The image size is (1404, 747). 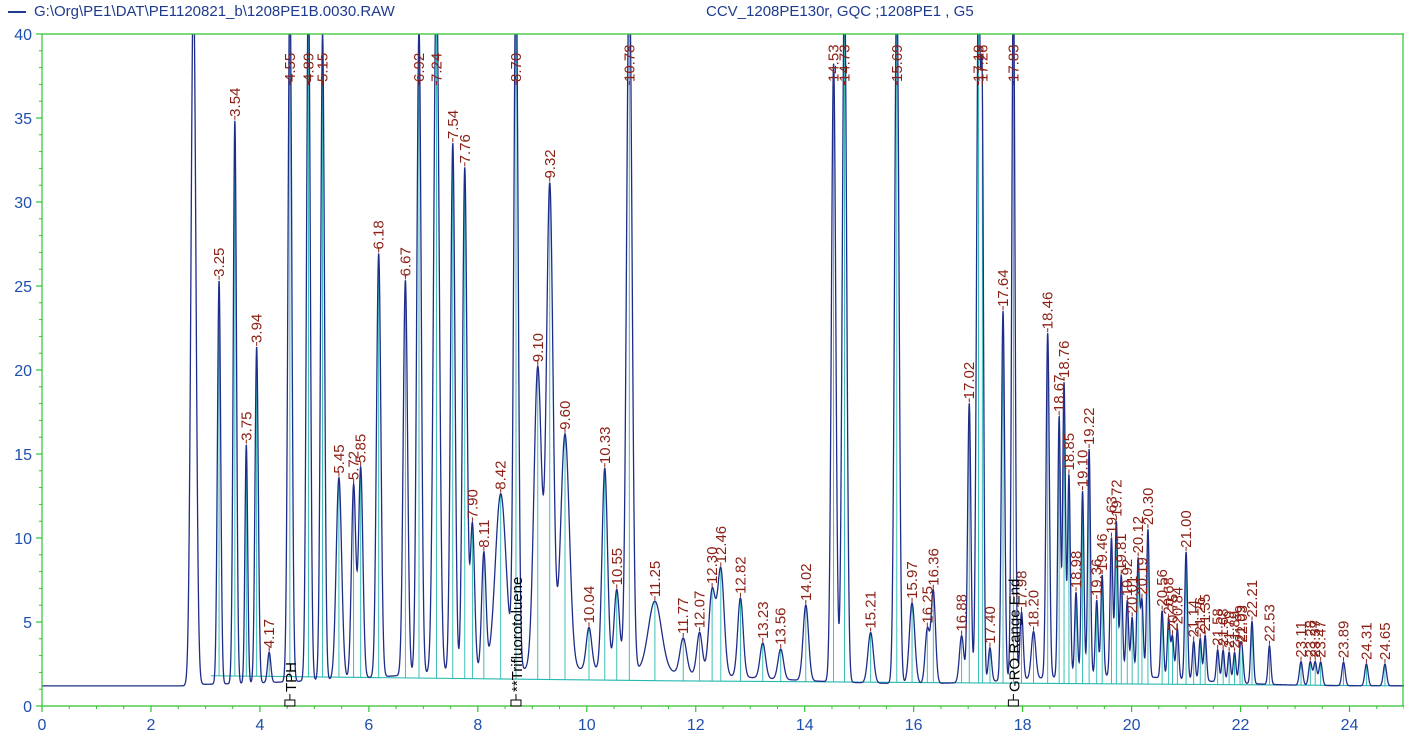 I want to click on peak-retention-label: 18.76, so click(x=1064, y=359).